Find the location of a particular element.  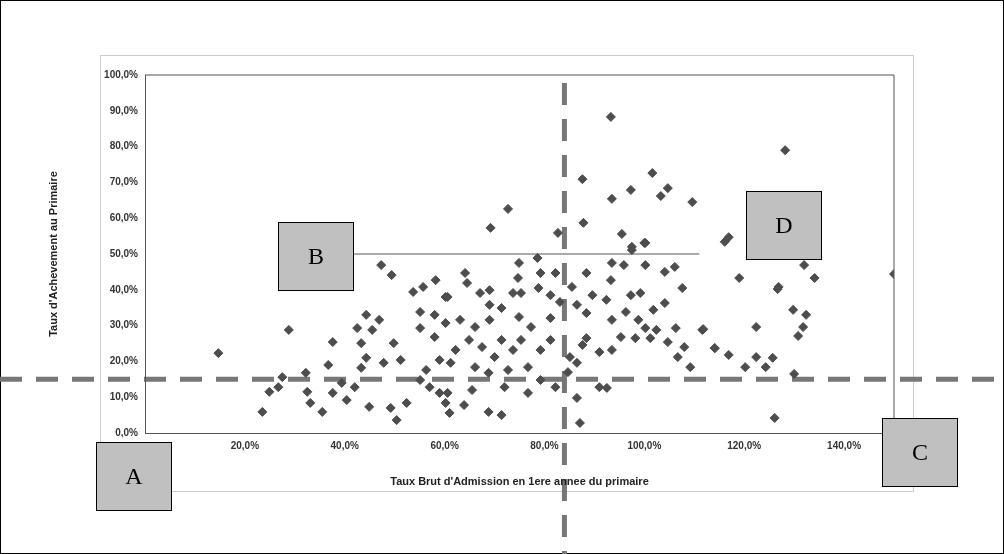

y-tick-label: 50,0% is located at coordinates (124, 253).